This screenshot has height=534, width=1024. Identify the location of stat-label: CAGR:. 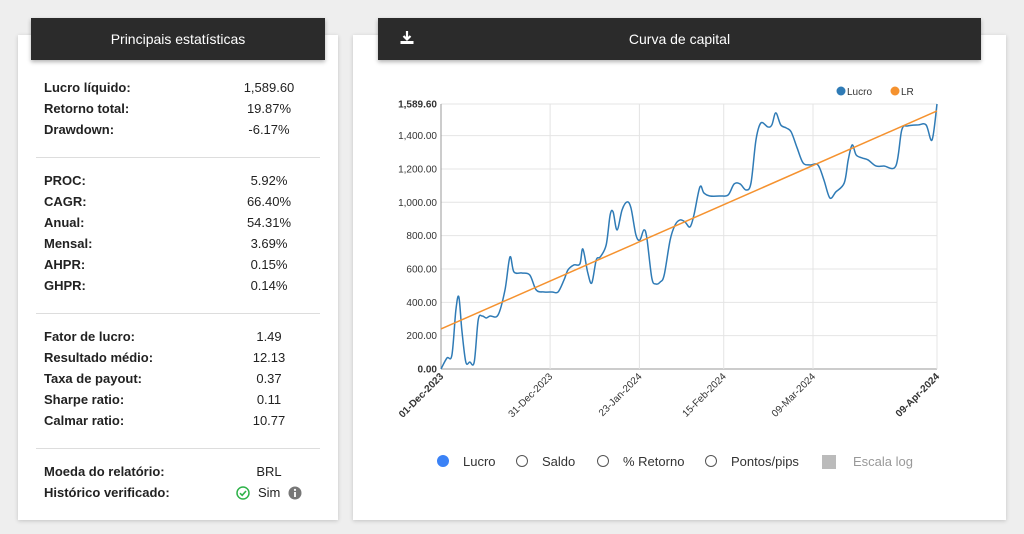
(65, 201).